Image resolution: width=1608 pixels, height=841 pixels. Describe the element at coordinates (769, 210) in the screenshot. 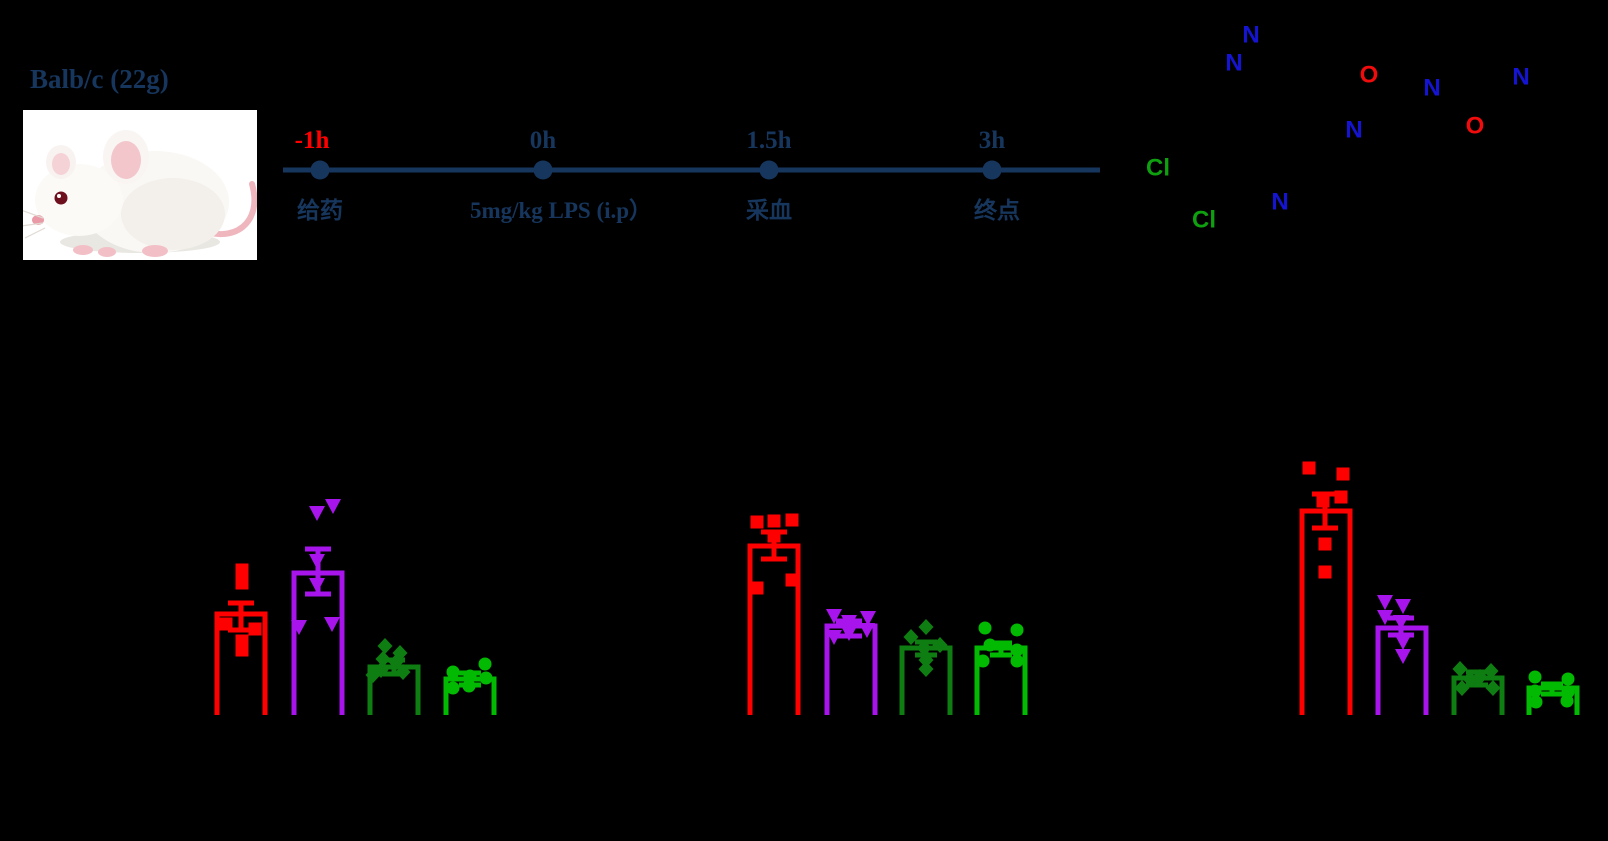

I see `timeline-event-label: 采血` at that location.